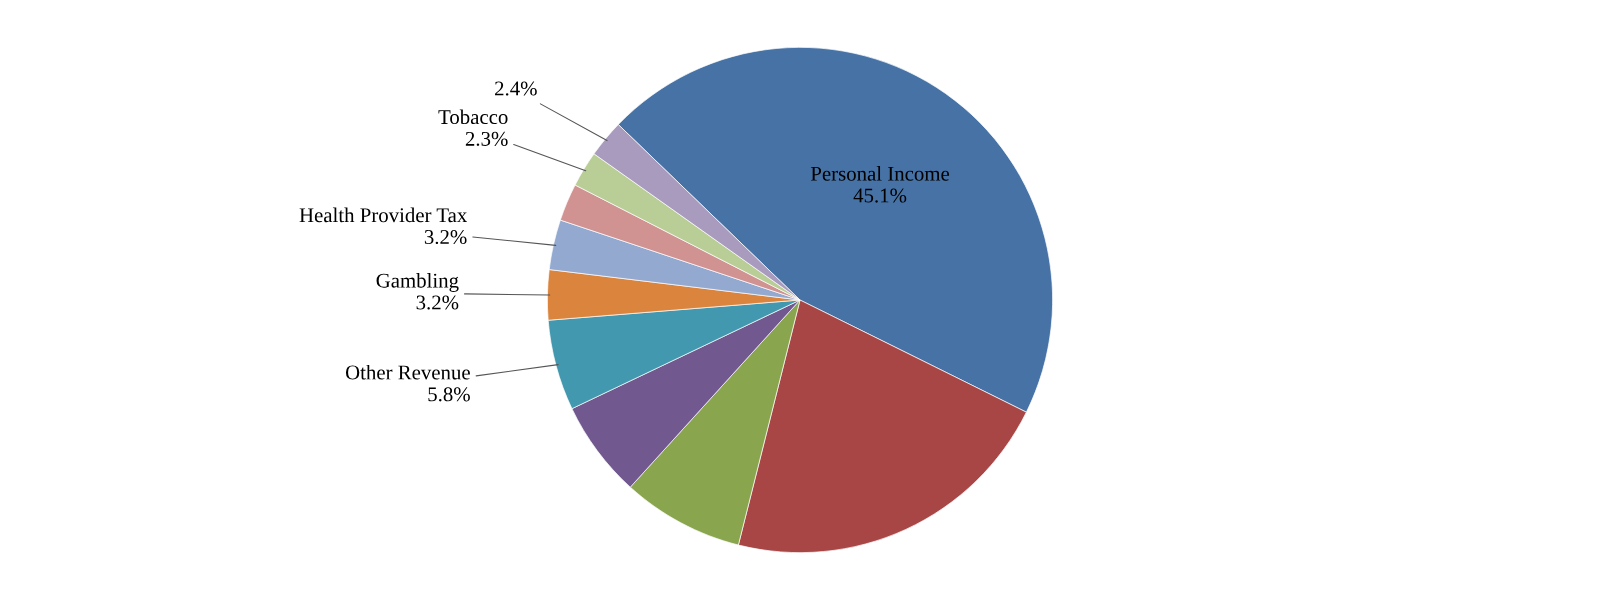  I want to click on data-label: 5.8%, so click(449, 394).